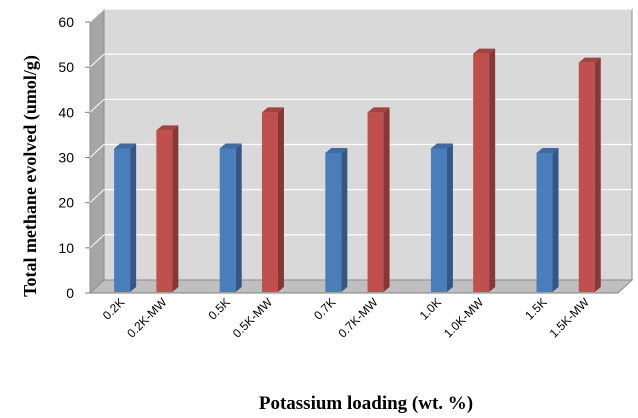 Image resolution: width=638 pixels, height=418 pixels. Describe the element at coordinates (464, 318) in the screenshot. I see `x-tick-label: 1.0K-MW` at that location.